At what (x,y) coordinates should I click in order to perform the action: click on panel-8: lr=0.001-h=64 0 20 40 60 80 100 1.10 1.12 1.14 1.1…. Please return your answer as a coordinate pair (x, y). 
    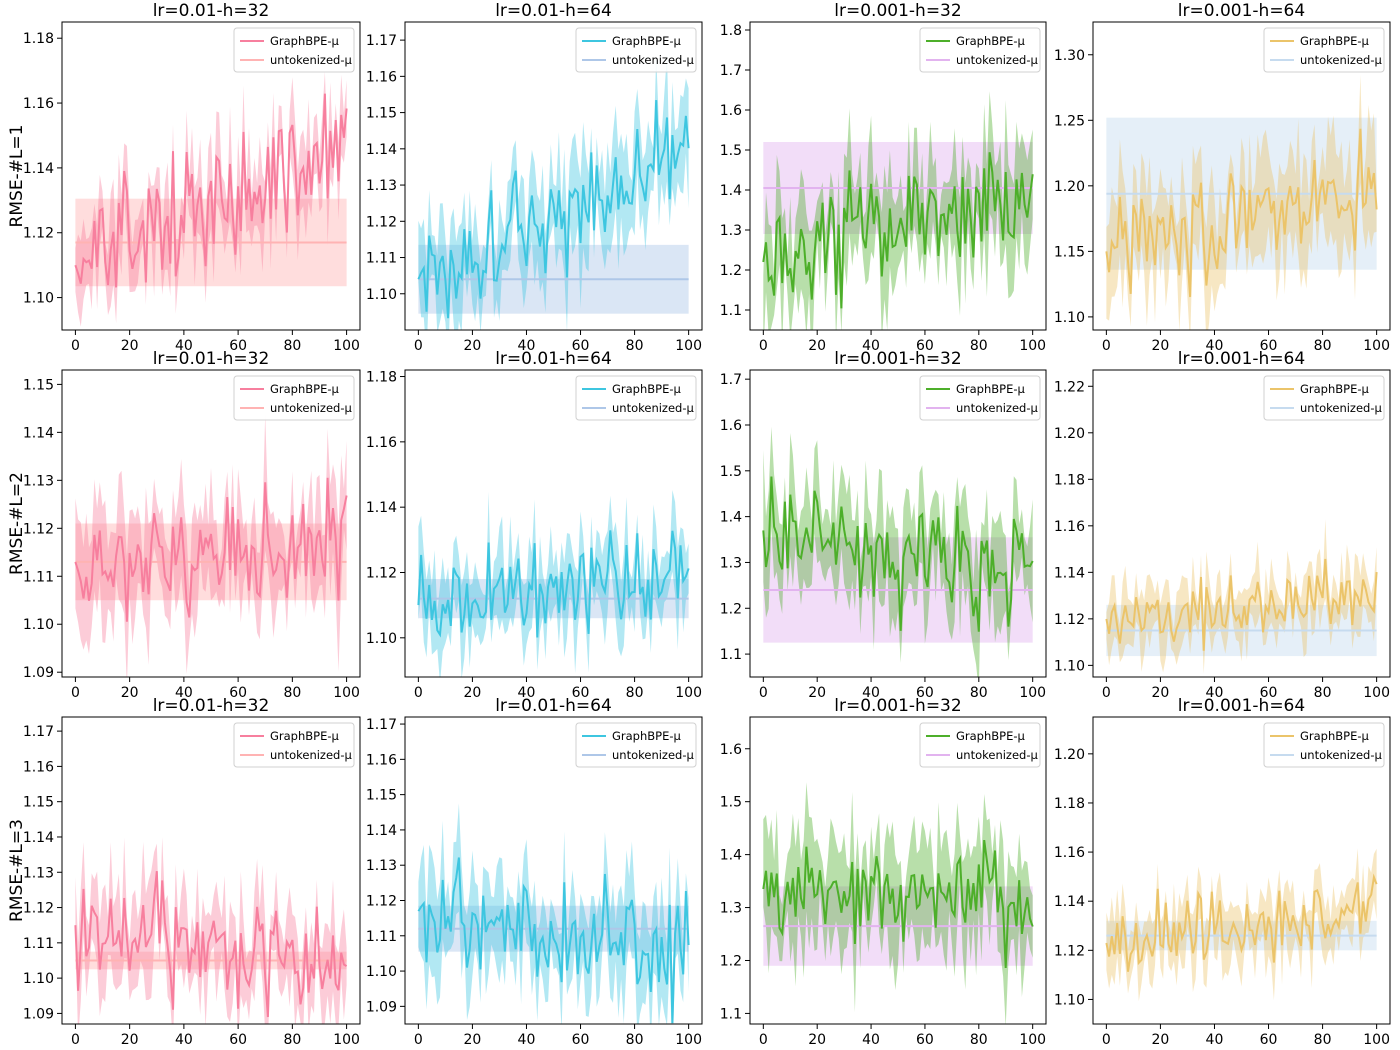
    Looking at the image, I should click on (1222, 525).